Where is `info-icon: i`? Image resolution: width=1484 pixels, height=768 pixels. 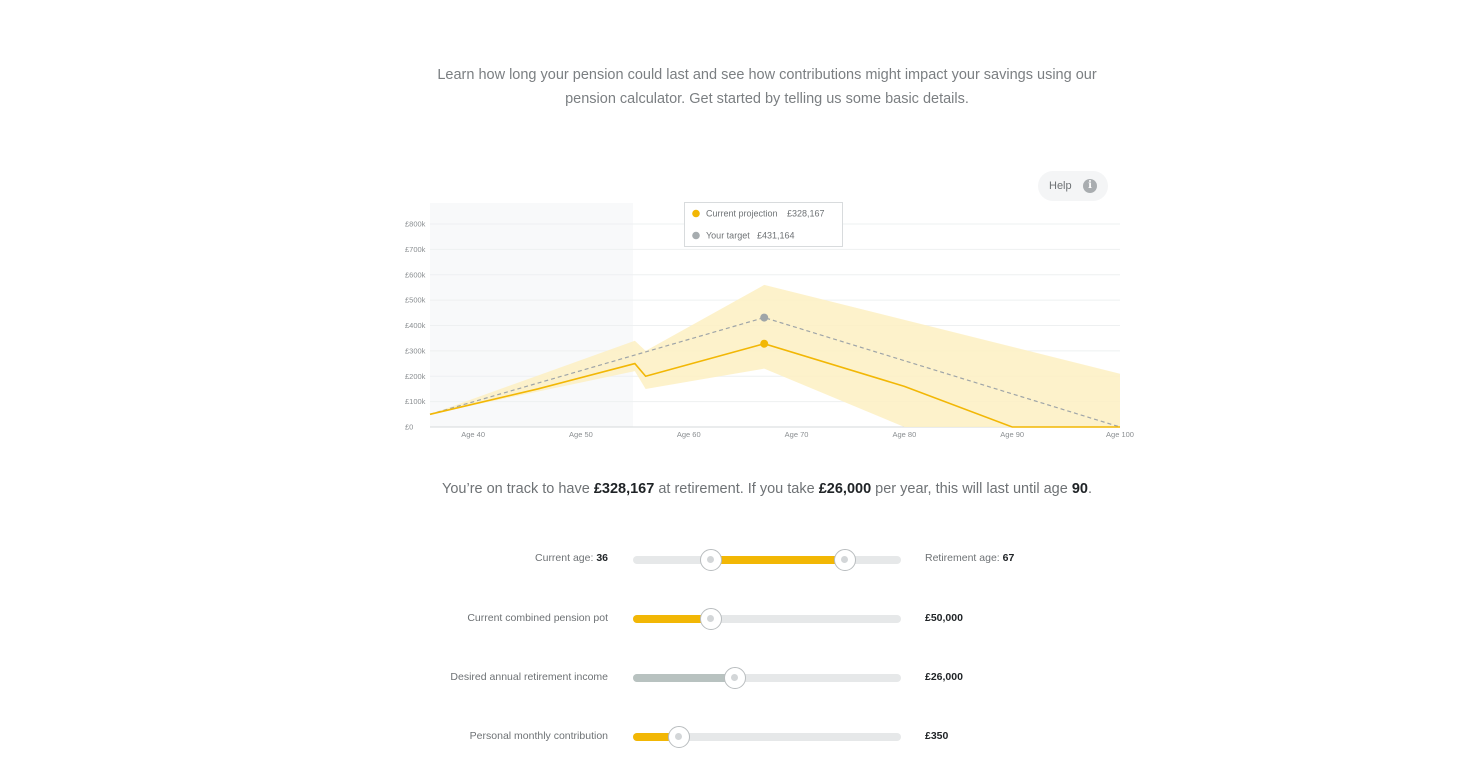 info-icon: i is located at coordinates (1090, 186).